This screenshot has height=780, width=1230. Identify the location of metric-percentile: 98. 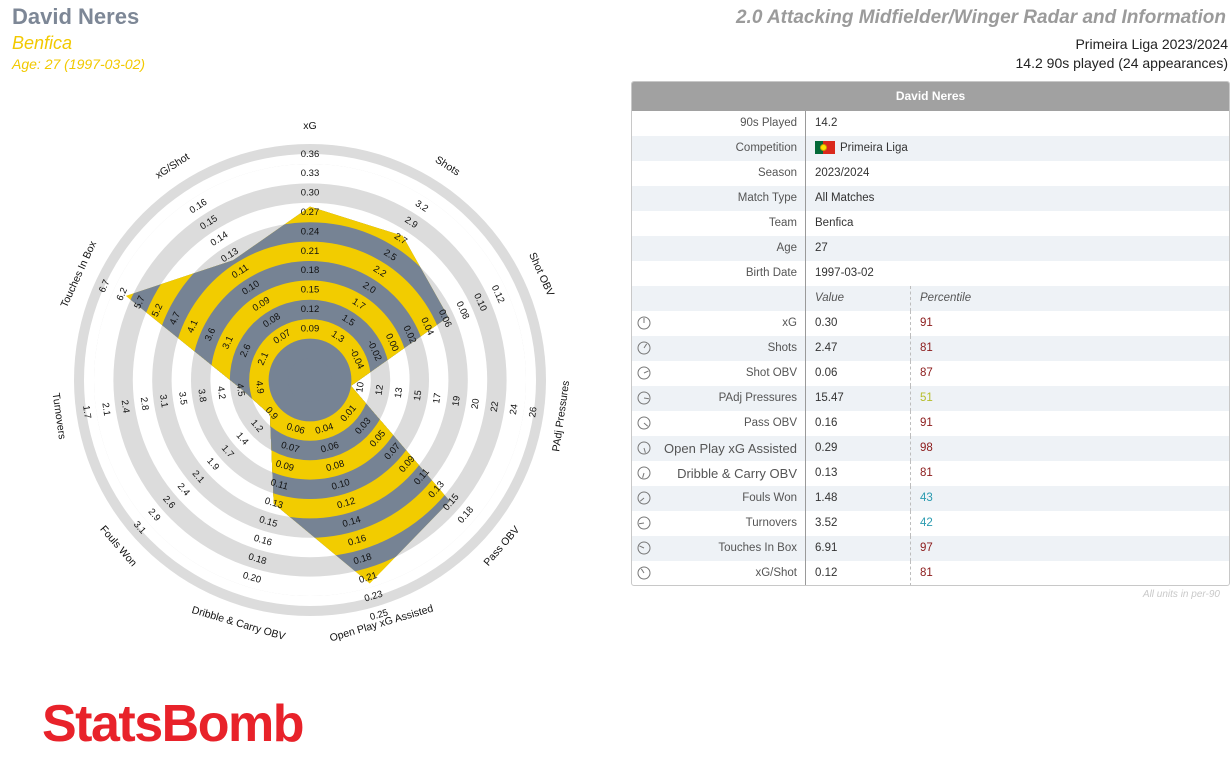
(926, 448).